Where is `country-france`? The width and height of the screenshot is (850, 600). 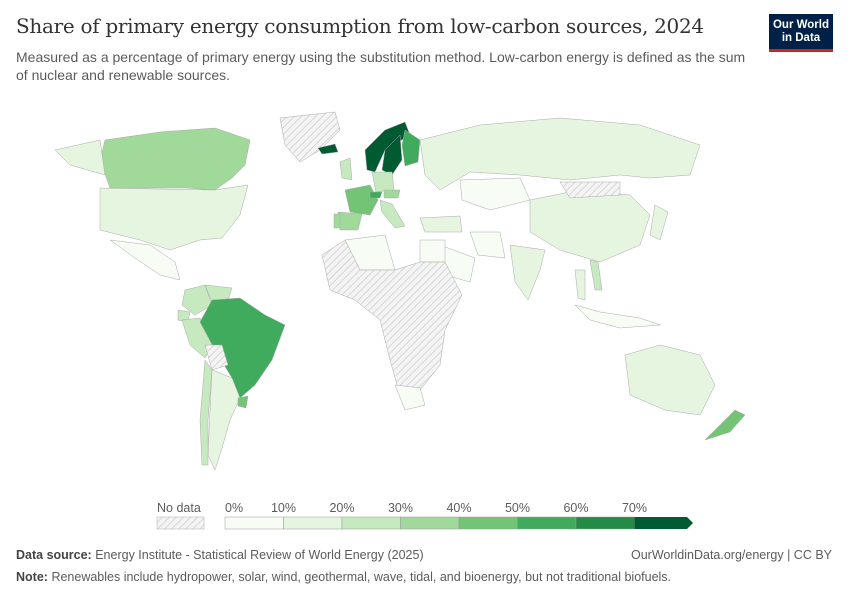 country-france is located at coordinates (361, 200).